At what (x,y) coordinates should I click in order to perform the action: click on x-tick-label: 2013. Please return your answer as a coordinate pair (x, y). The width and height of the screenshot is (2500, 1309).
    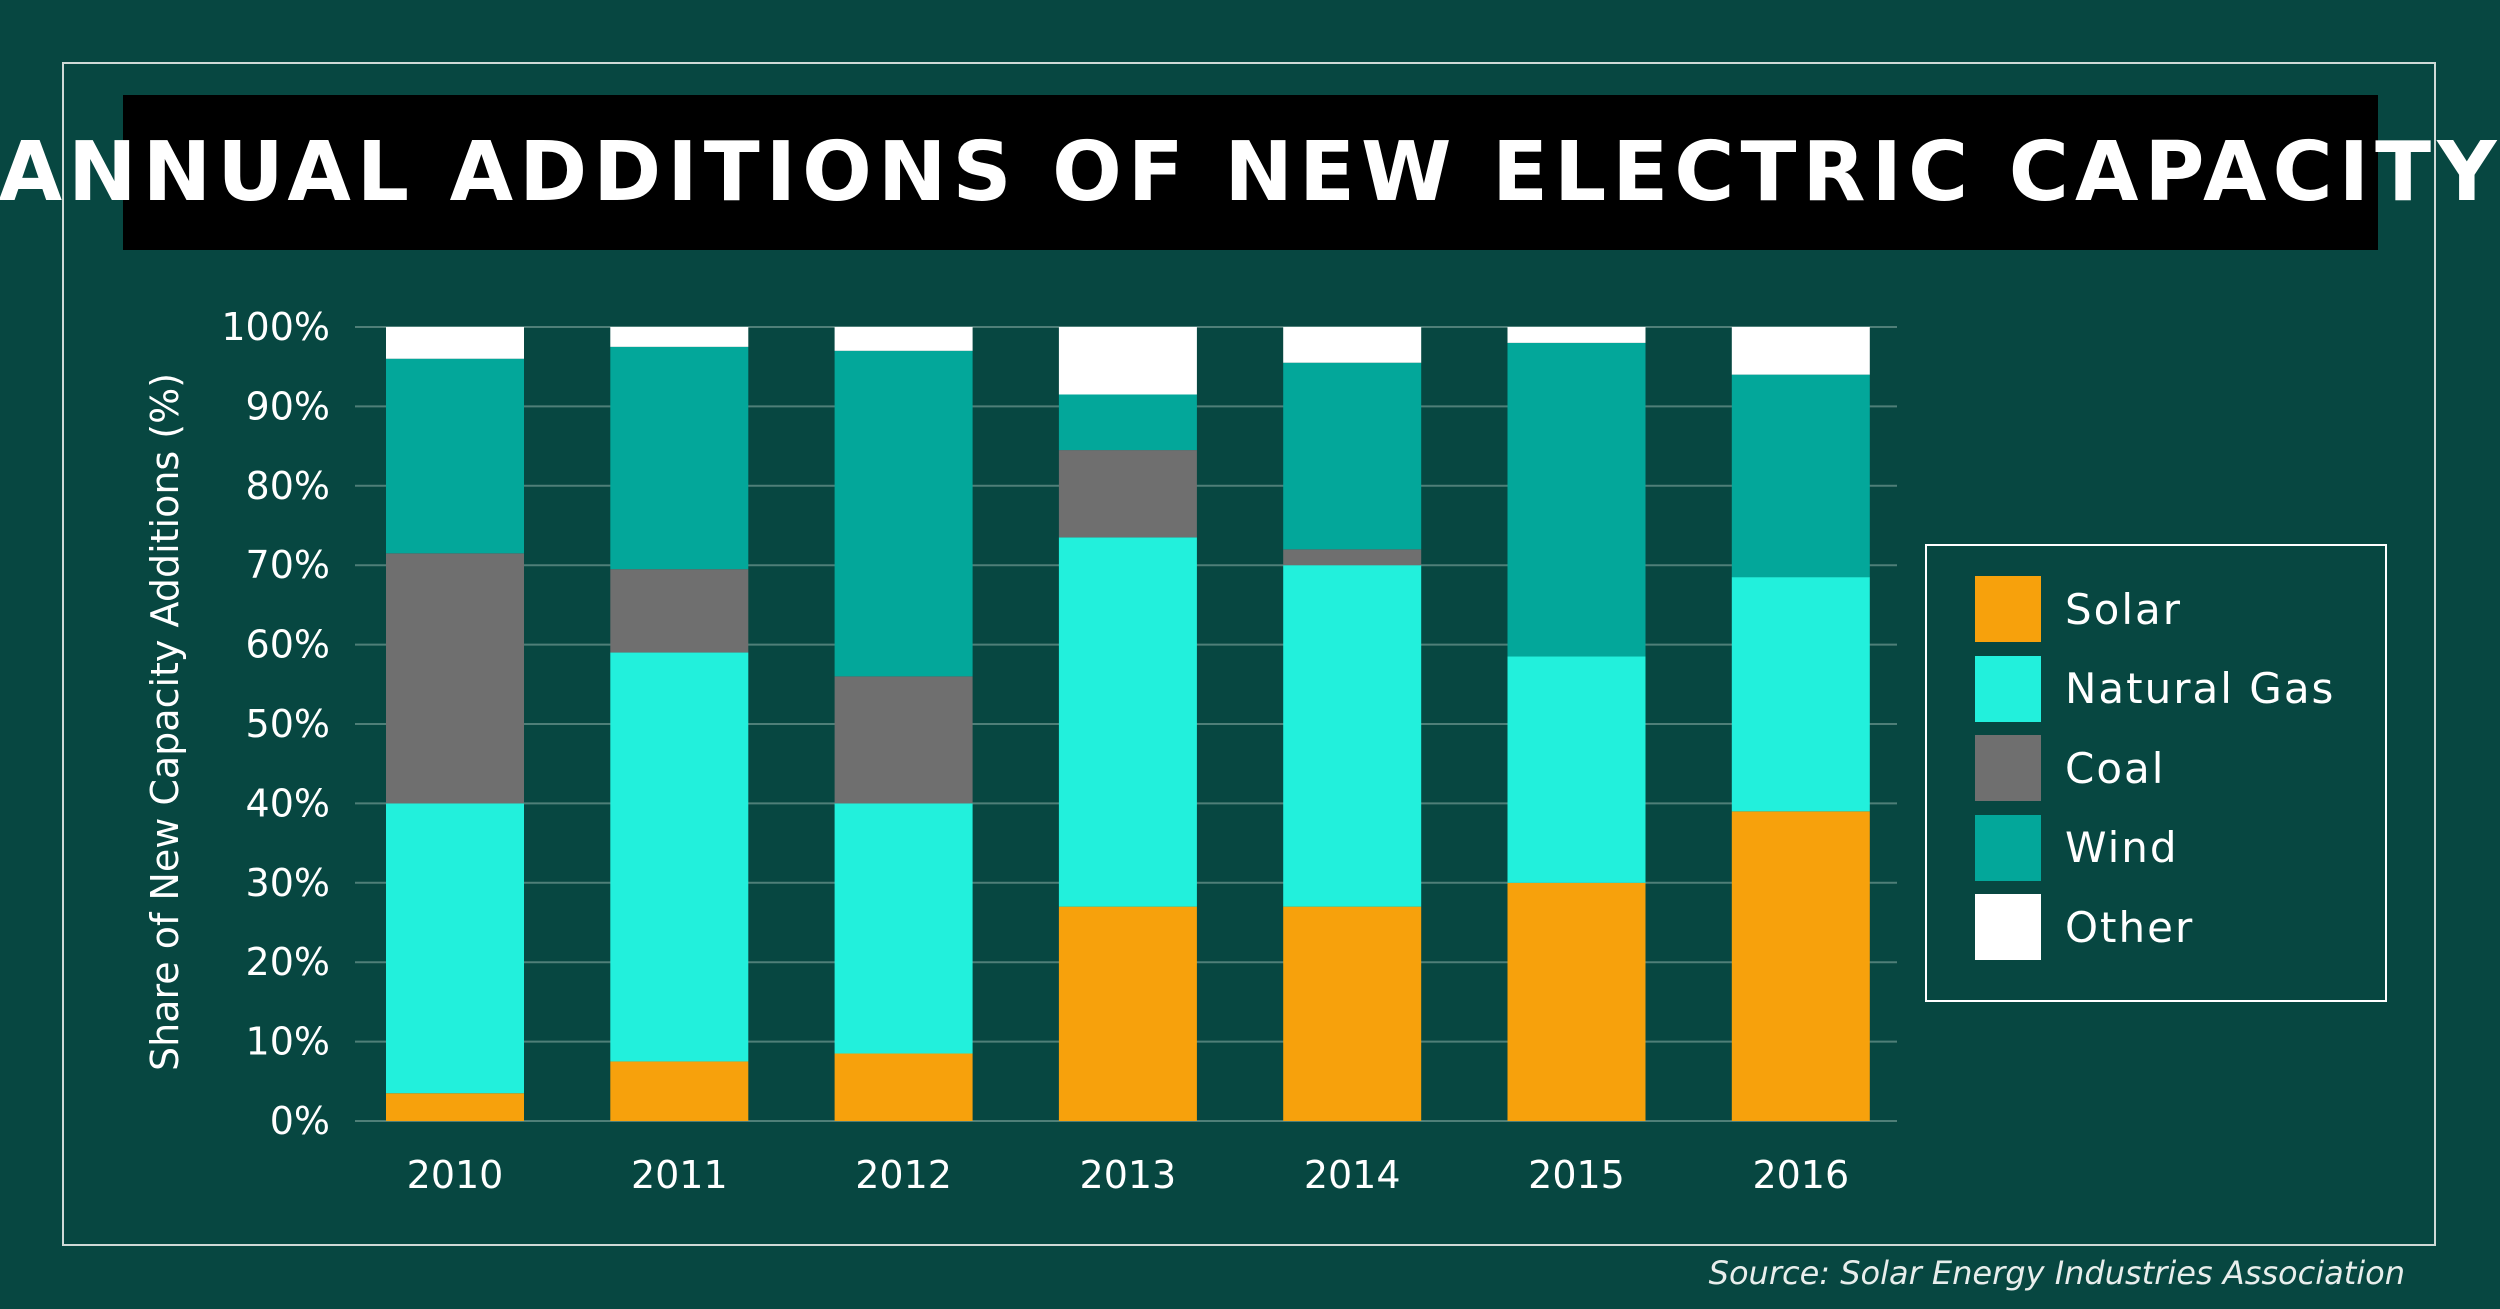
    Looking at the image, I should click on (1128, 1175).